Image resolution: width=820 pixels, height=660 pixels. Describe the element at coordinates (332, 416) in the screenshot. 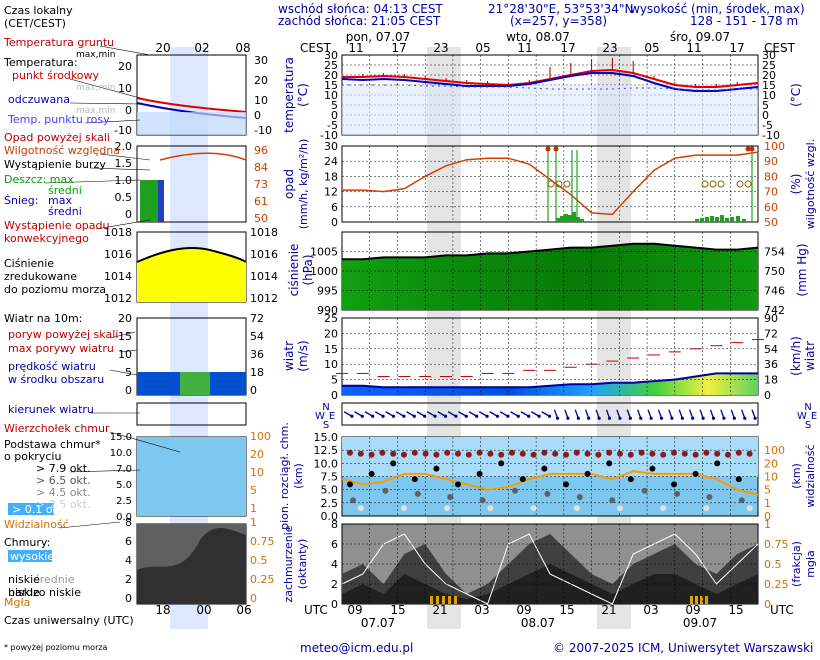

I see `compass-e: E` at that location.